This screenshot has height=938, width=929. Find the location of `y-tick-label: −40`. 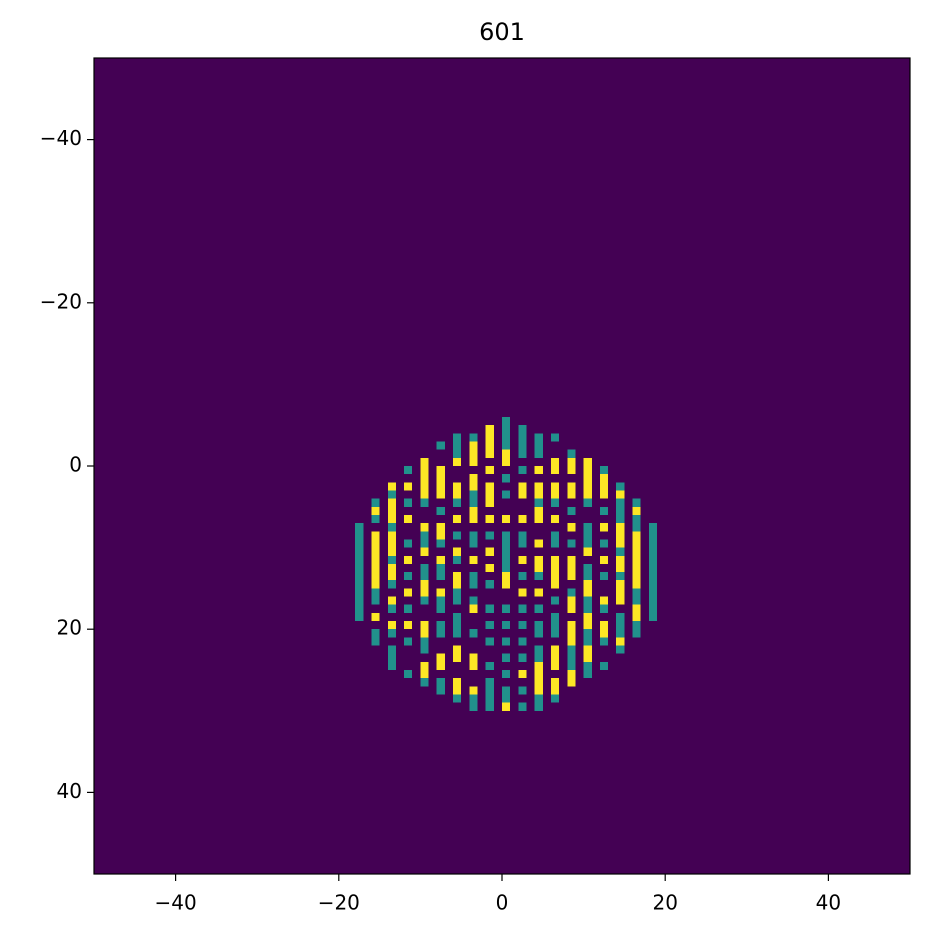

y-tick-label: −40 is located at coordinates (61, 138).